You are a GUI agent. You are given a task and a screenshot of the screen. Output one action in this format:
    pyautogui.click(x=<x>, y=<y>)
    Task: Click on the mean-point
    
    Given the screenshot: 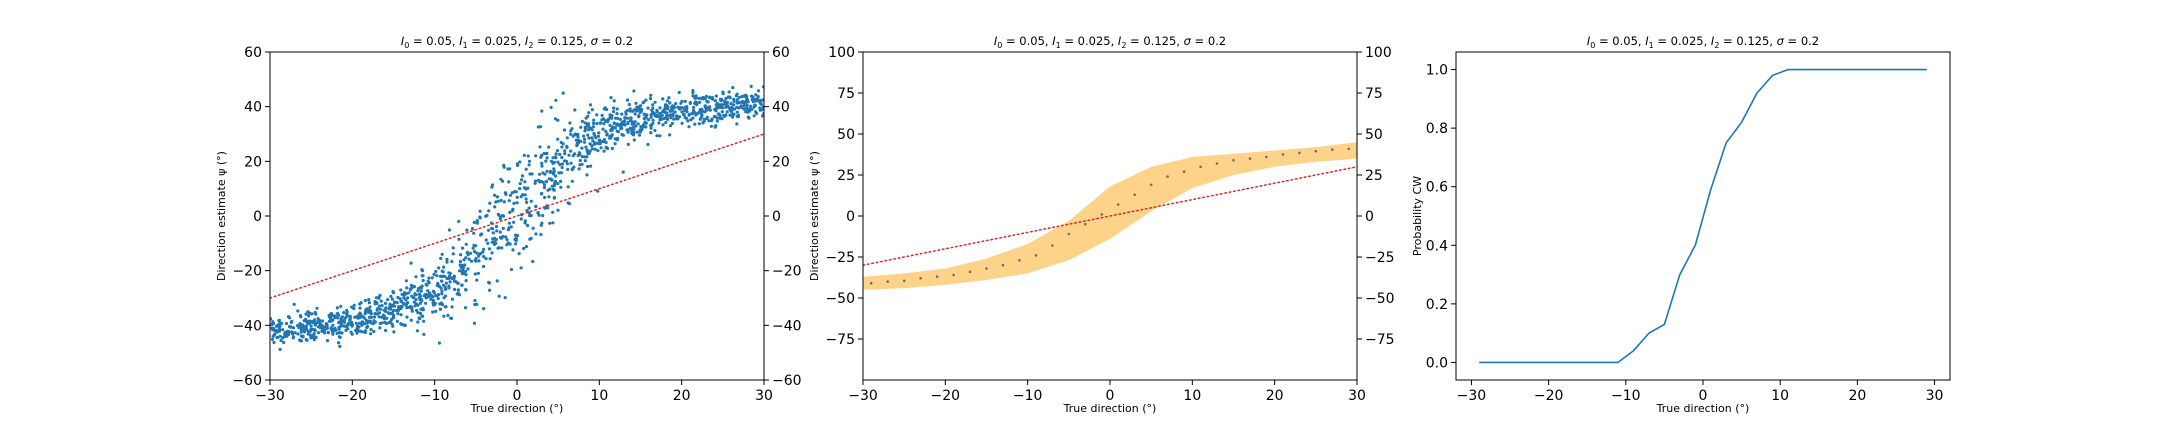 What is the action you would take?
    pyautogui.click(x=887, y=281)
    